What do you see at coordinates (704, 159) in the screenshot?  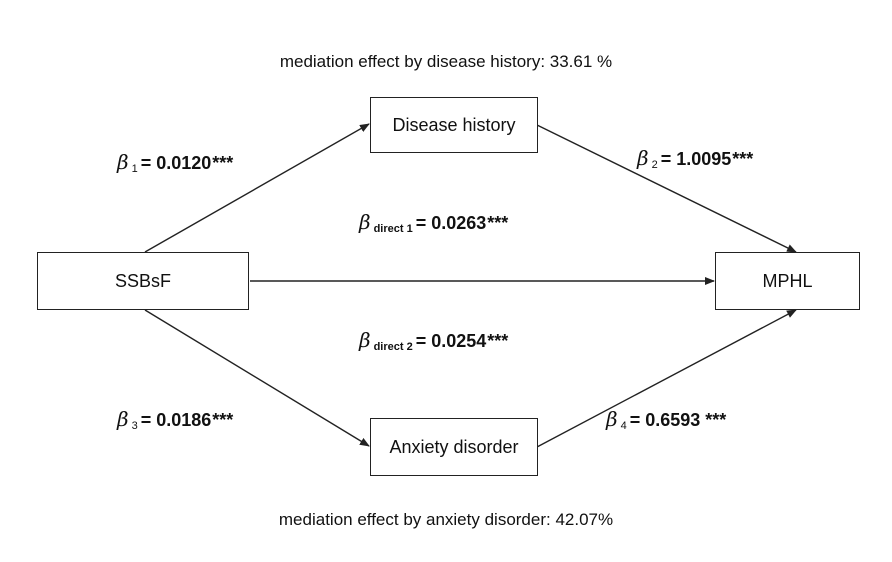 I see `coefficient-value: 1.0095` at bounding box center [704, 159].